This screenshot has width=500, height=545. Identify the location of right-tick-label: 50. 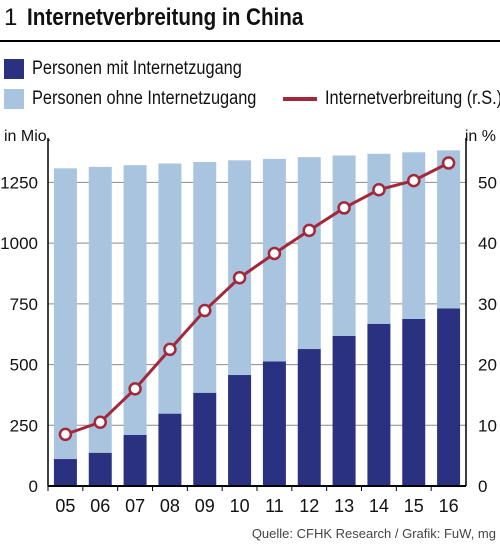
(487, 182).